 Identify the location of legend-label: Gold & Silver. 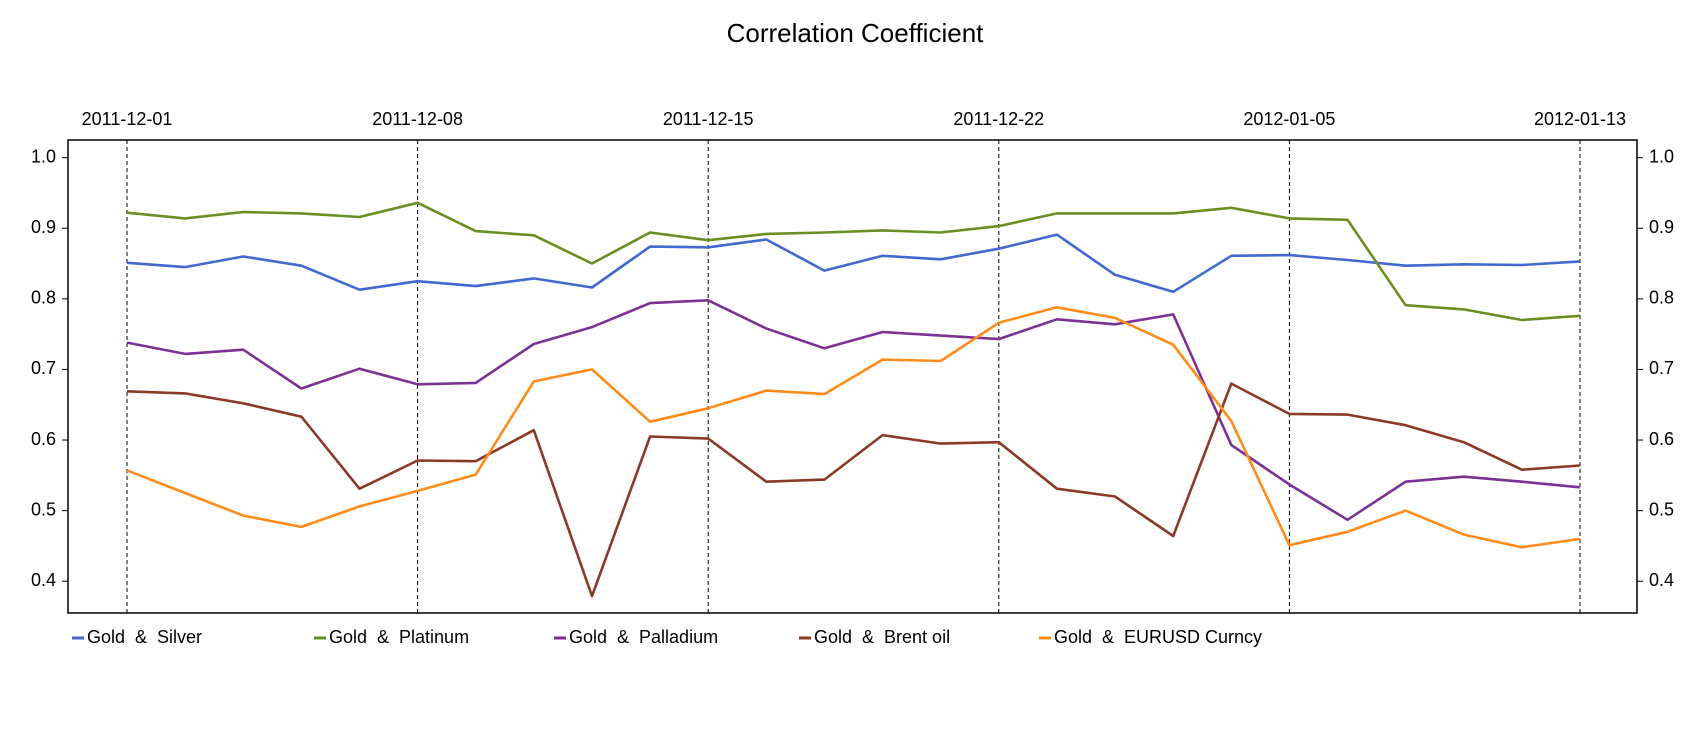
(144, 637).